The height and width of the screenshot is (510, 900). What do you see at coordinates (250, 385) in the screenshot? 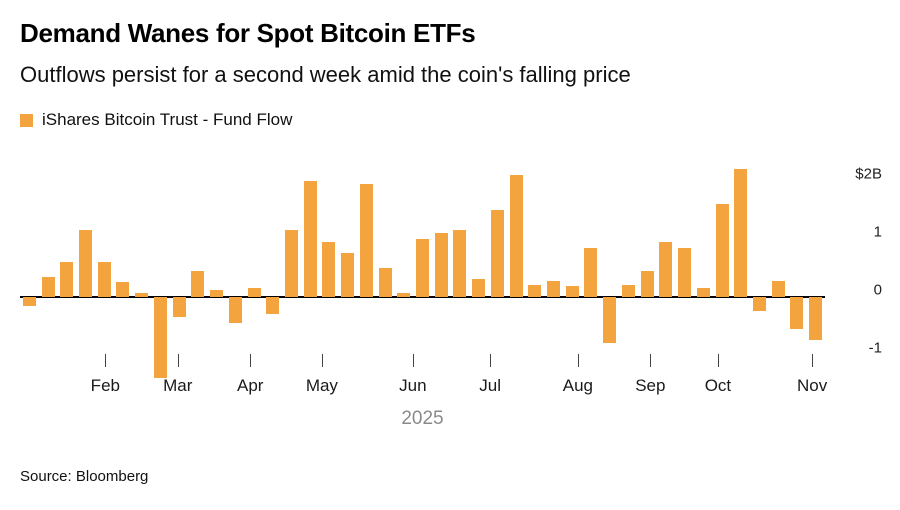
I see `x-tick-label: Apr` at bounding box center [250, 385].